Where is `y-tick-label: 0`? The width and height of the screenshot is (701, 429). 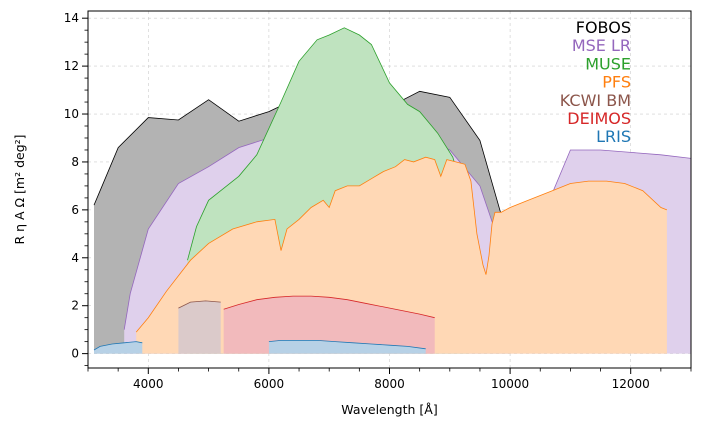
y-tick-label: 0 is located at coordinates (75, 354).